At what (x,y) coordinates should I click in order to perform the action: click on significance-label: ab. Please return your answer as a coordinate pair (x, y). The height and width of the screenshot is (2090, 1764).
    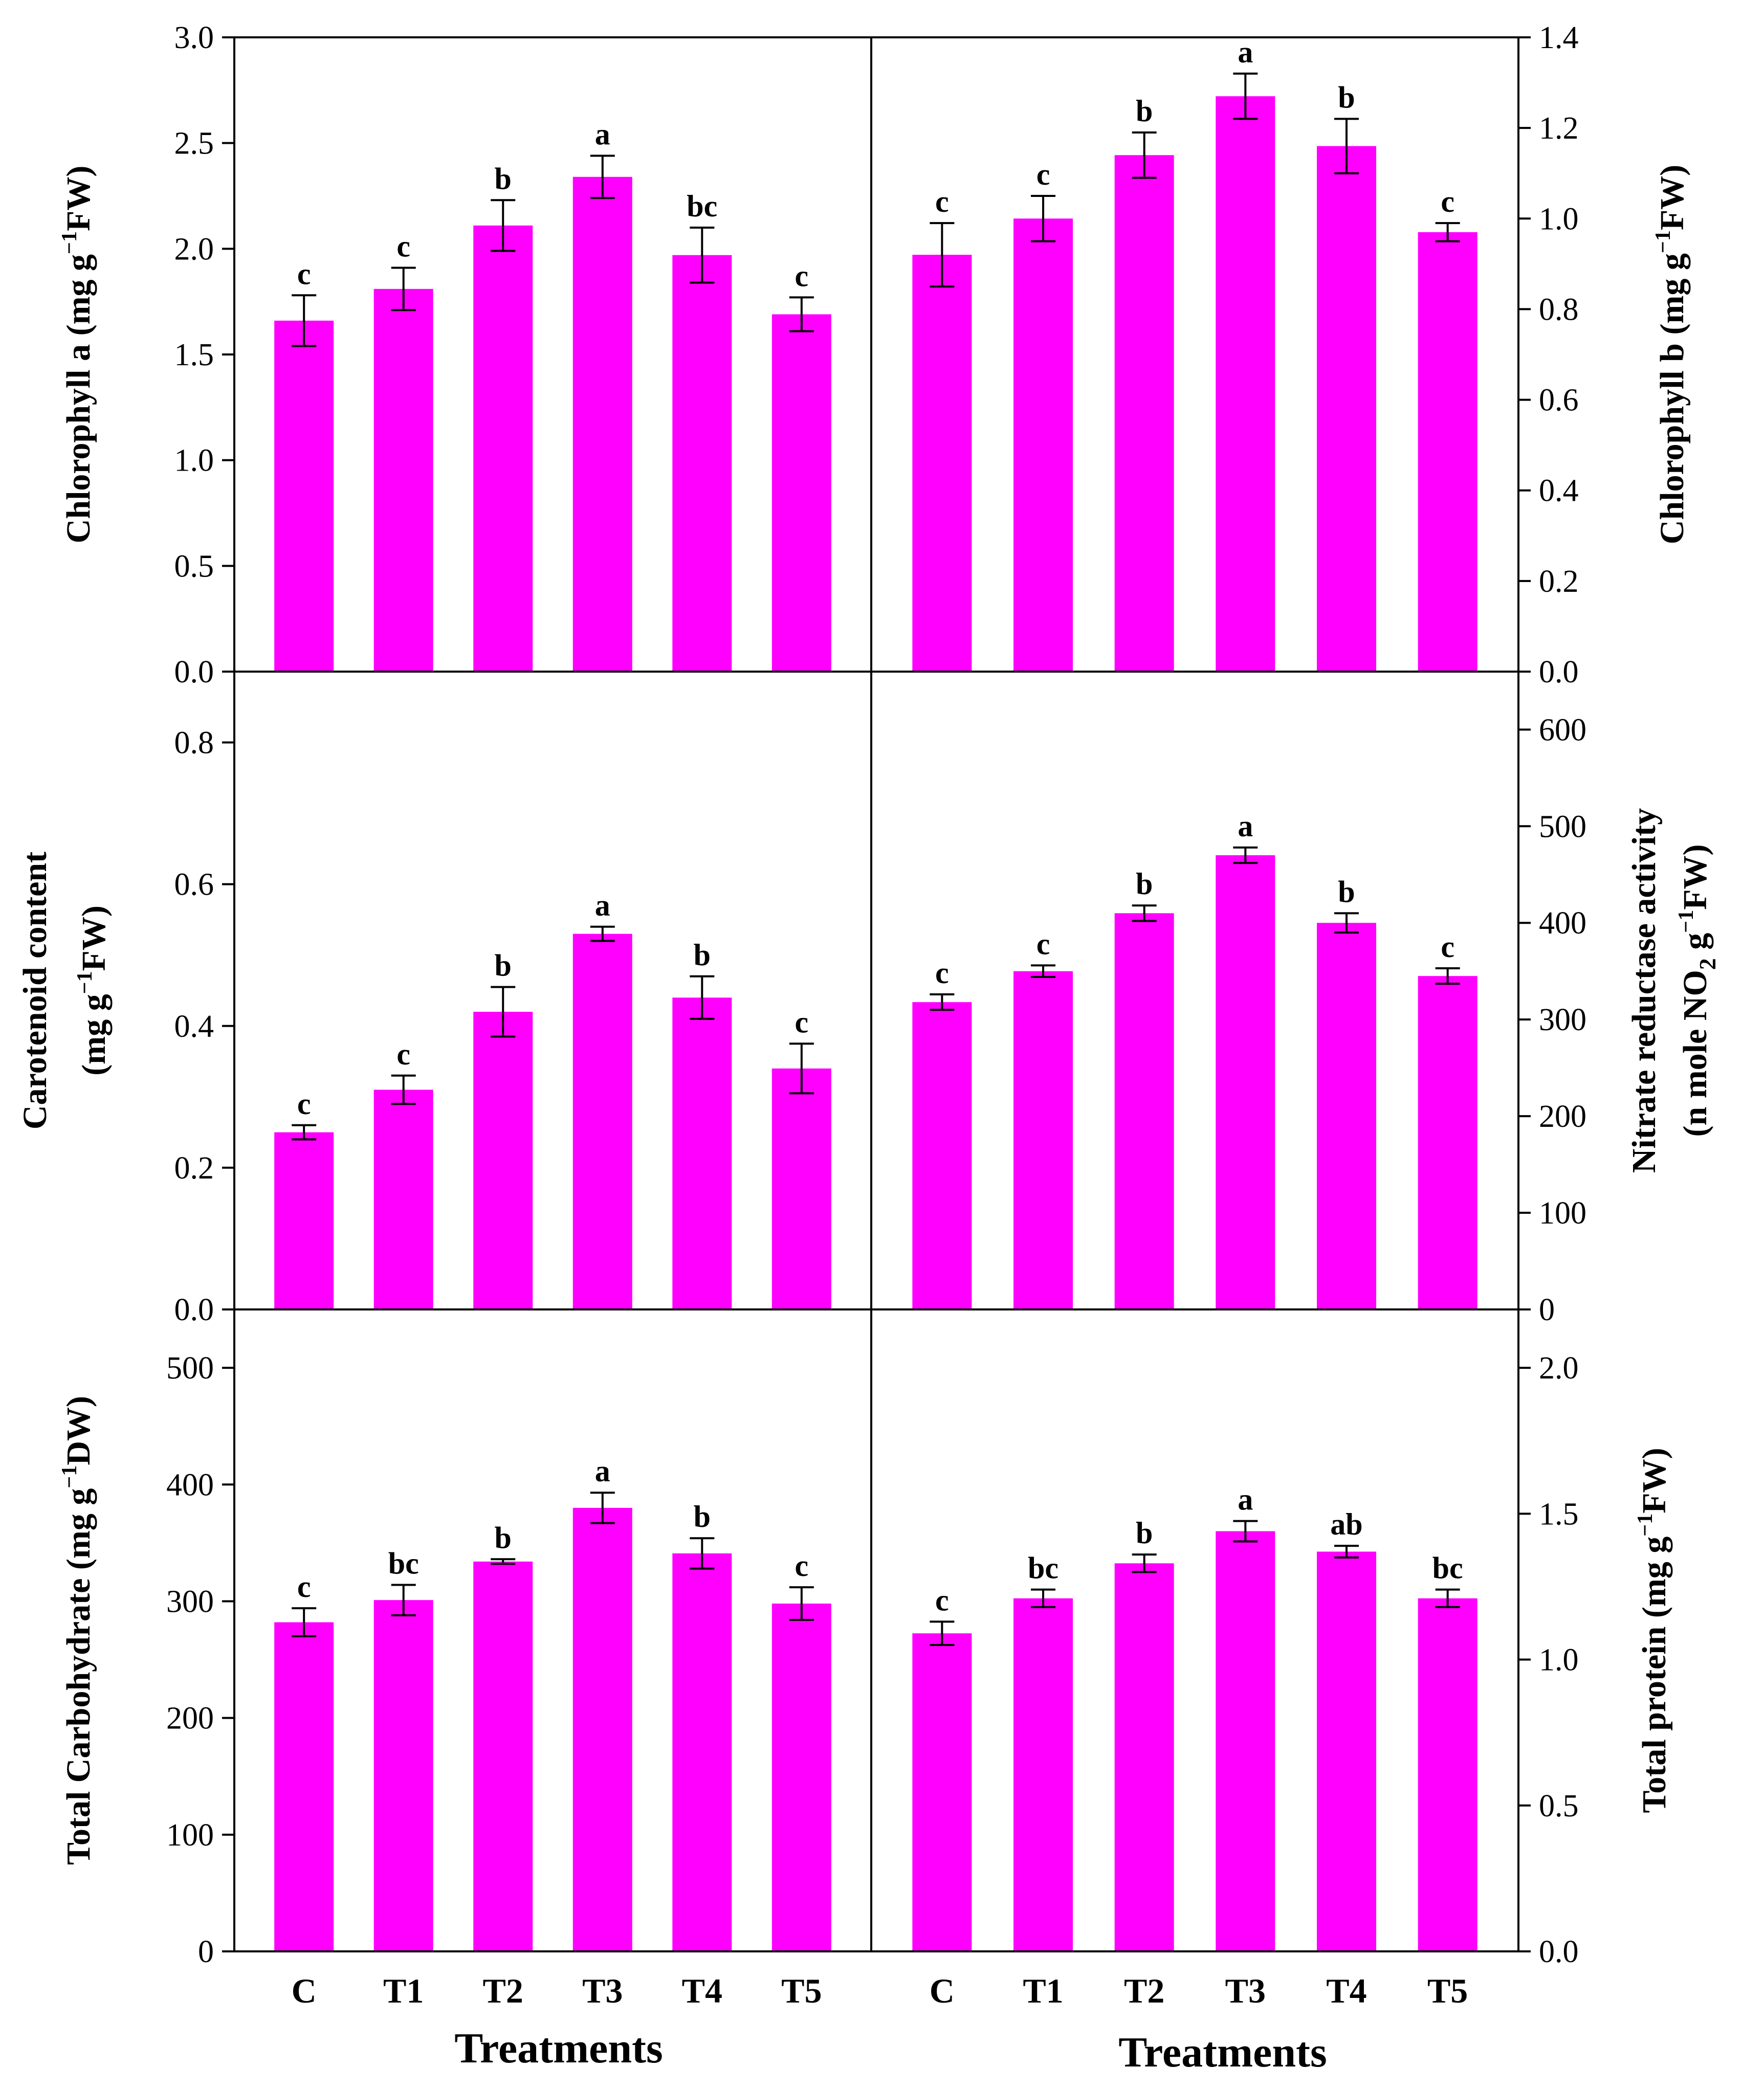
    Looking at the image, I should click on (1346, 1524).